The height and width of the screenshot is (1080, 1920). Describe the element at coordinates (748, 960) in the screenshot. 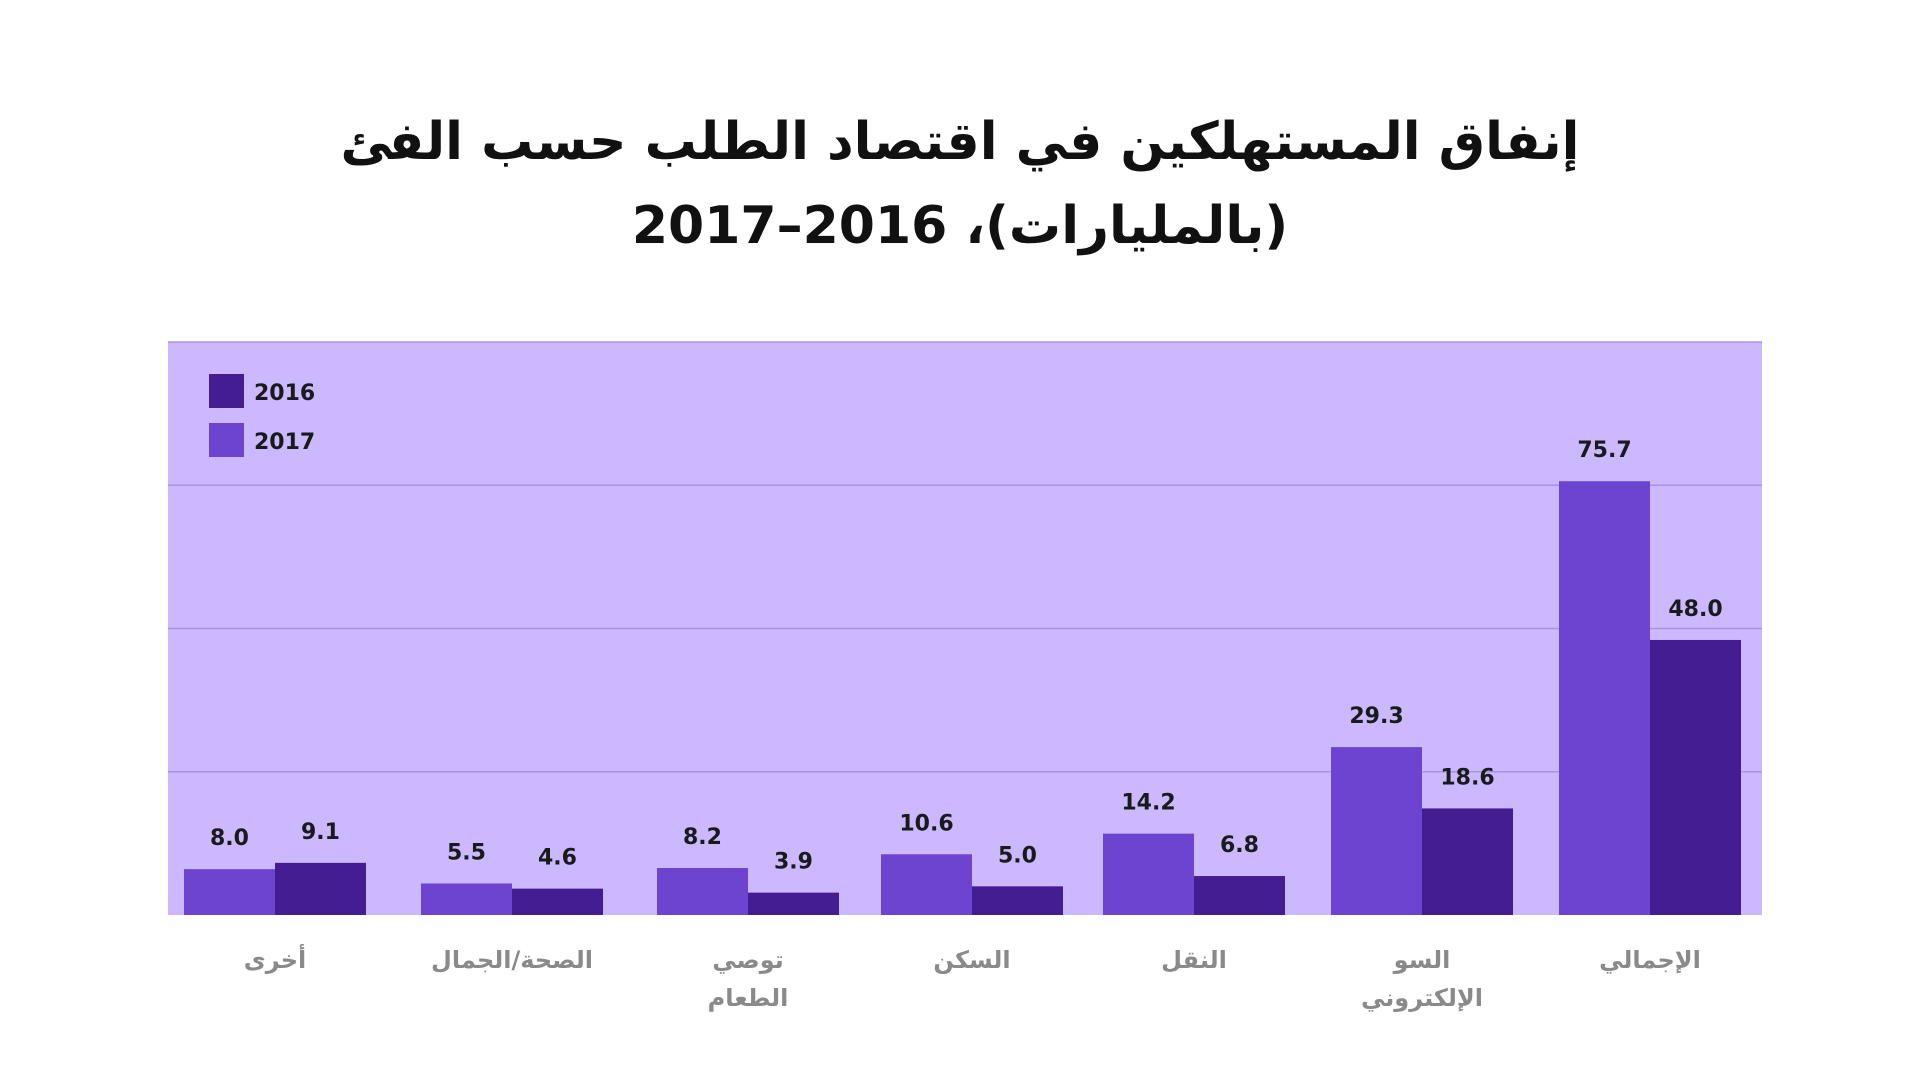

I see `category-label: توصي` at that location.